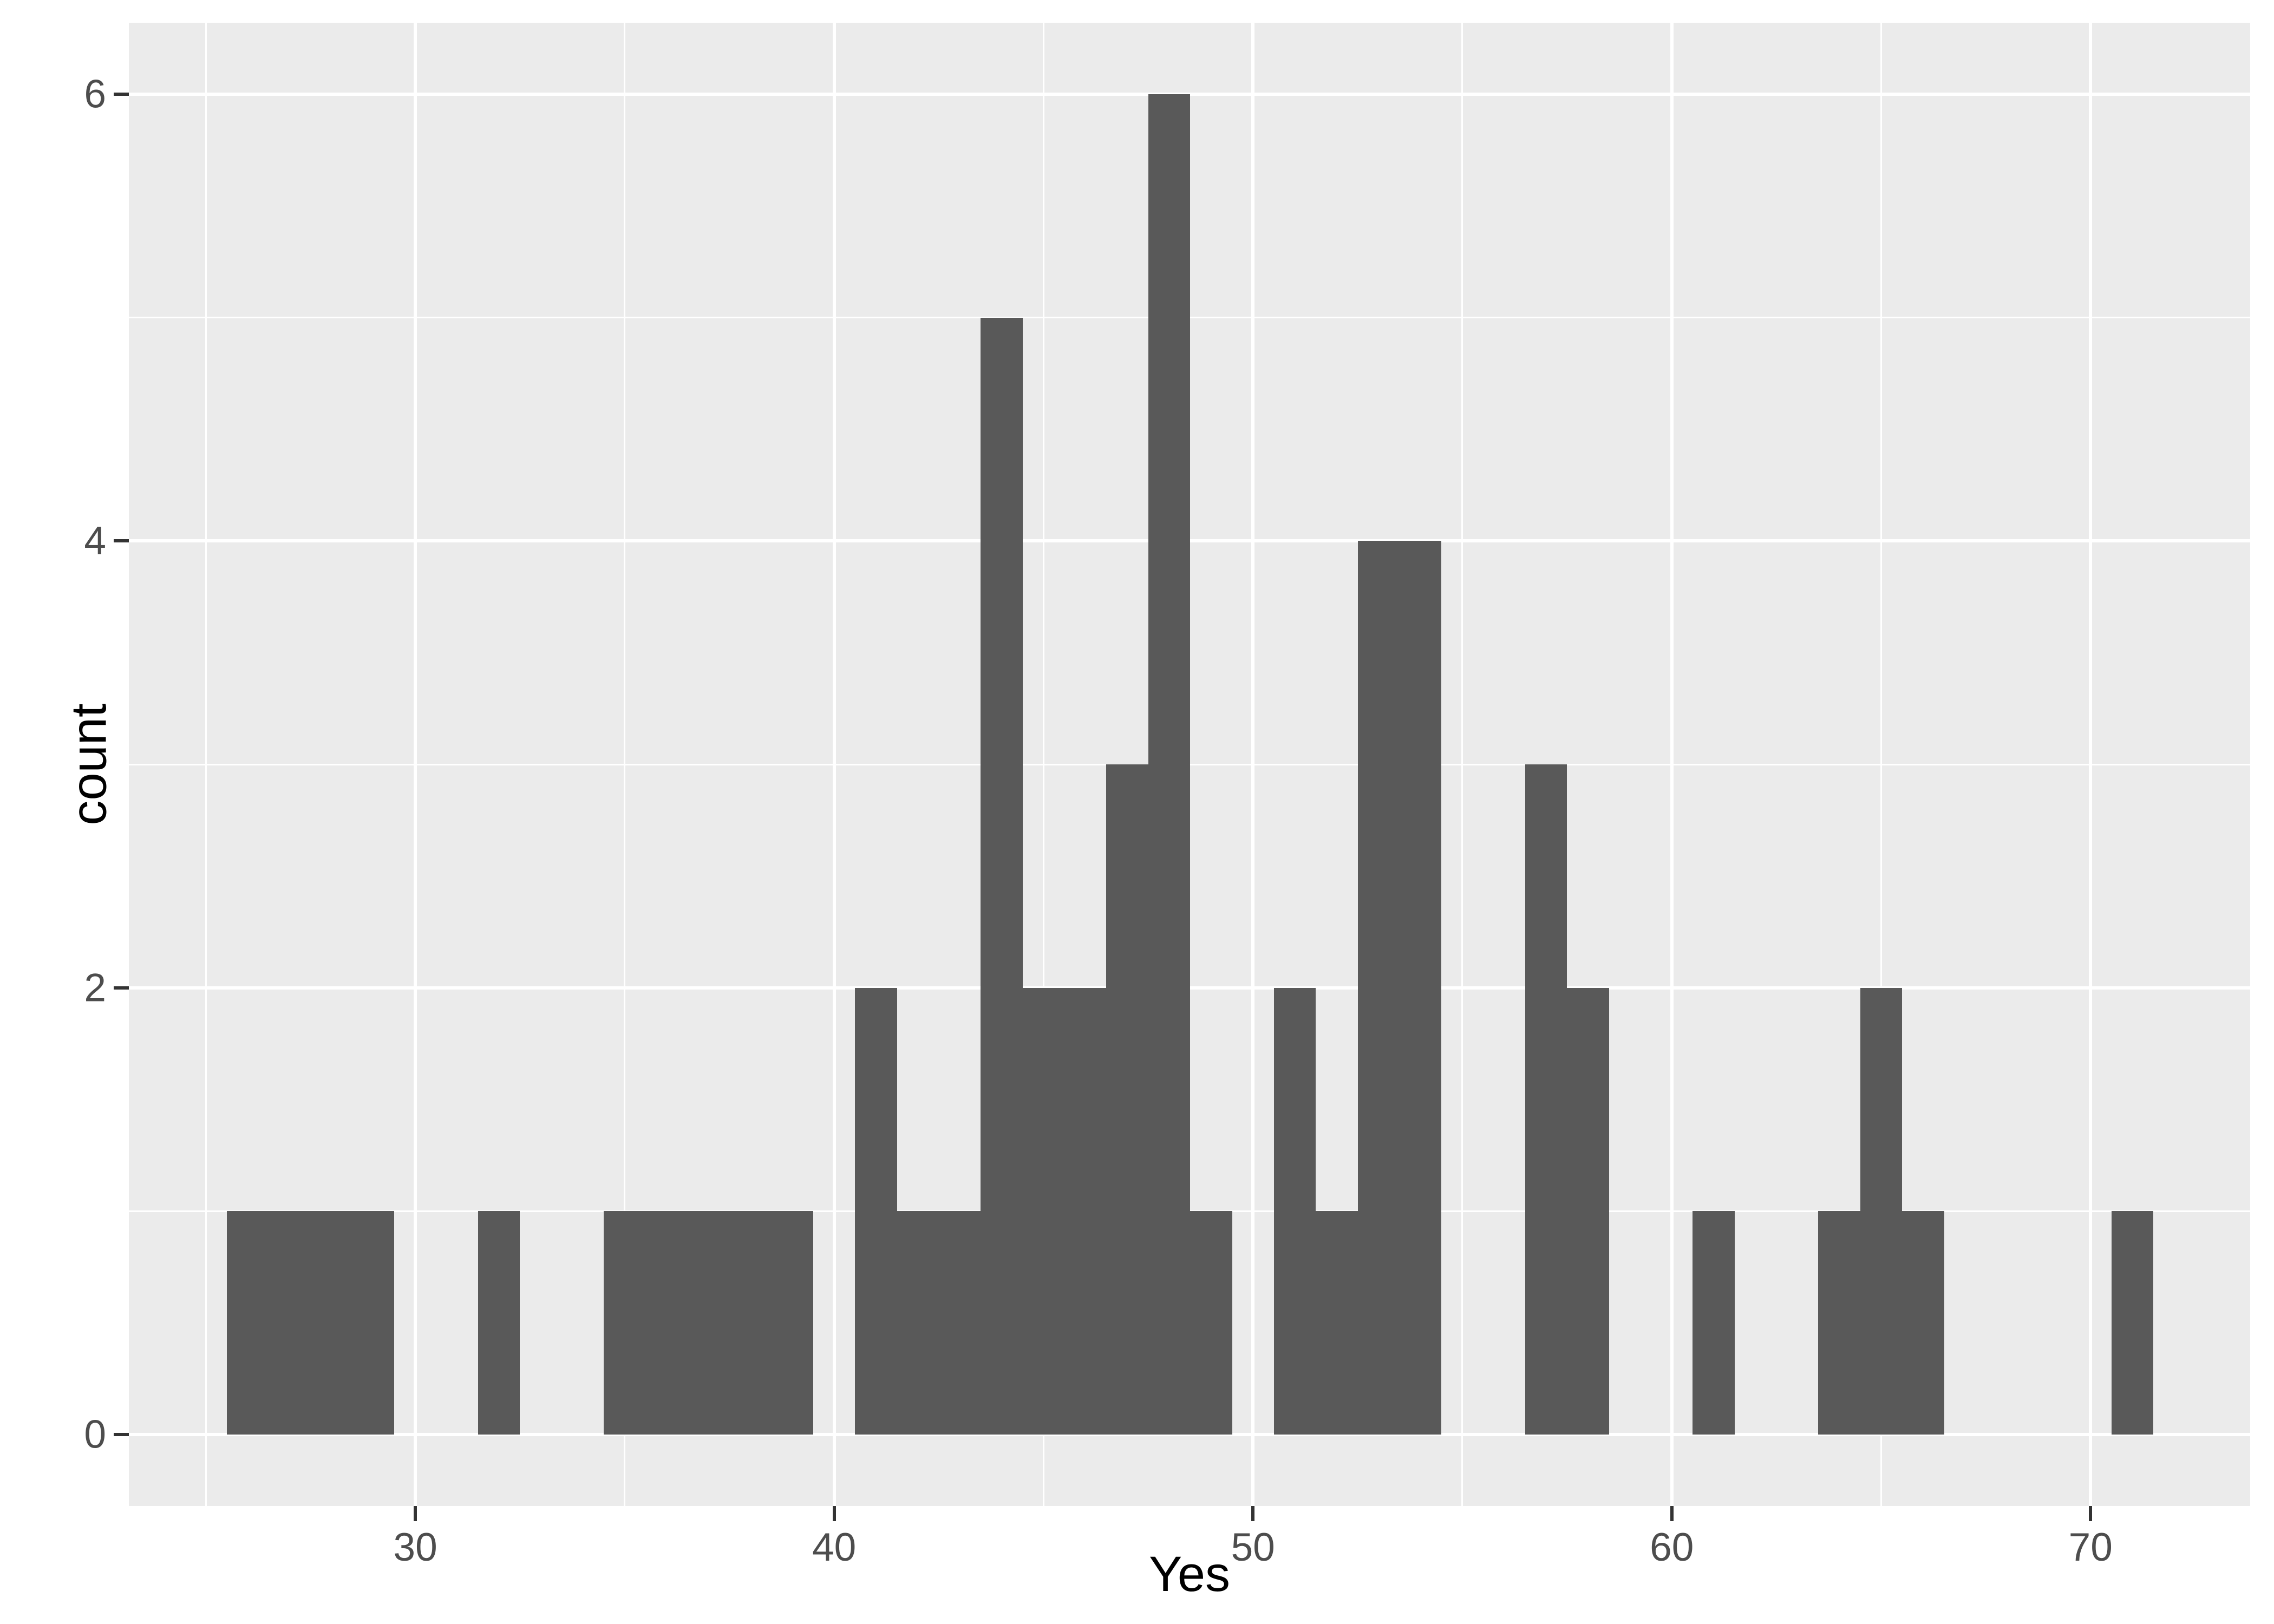 The width and height of the screenshot is (2274, 1624). I want to click on x-axis-tick-label: 30, so click(415, 1547).